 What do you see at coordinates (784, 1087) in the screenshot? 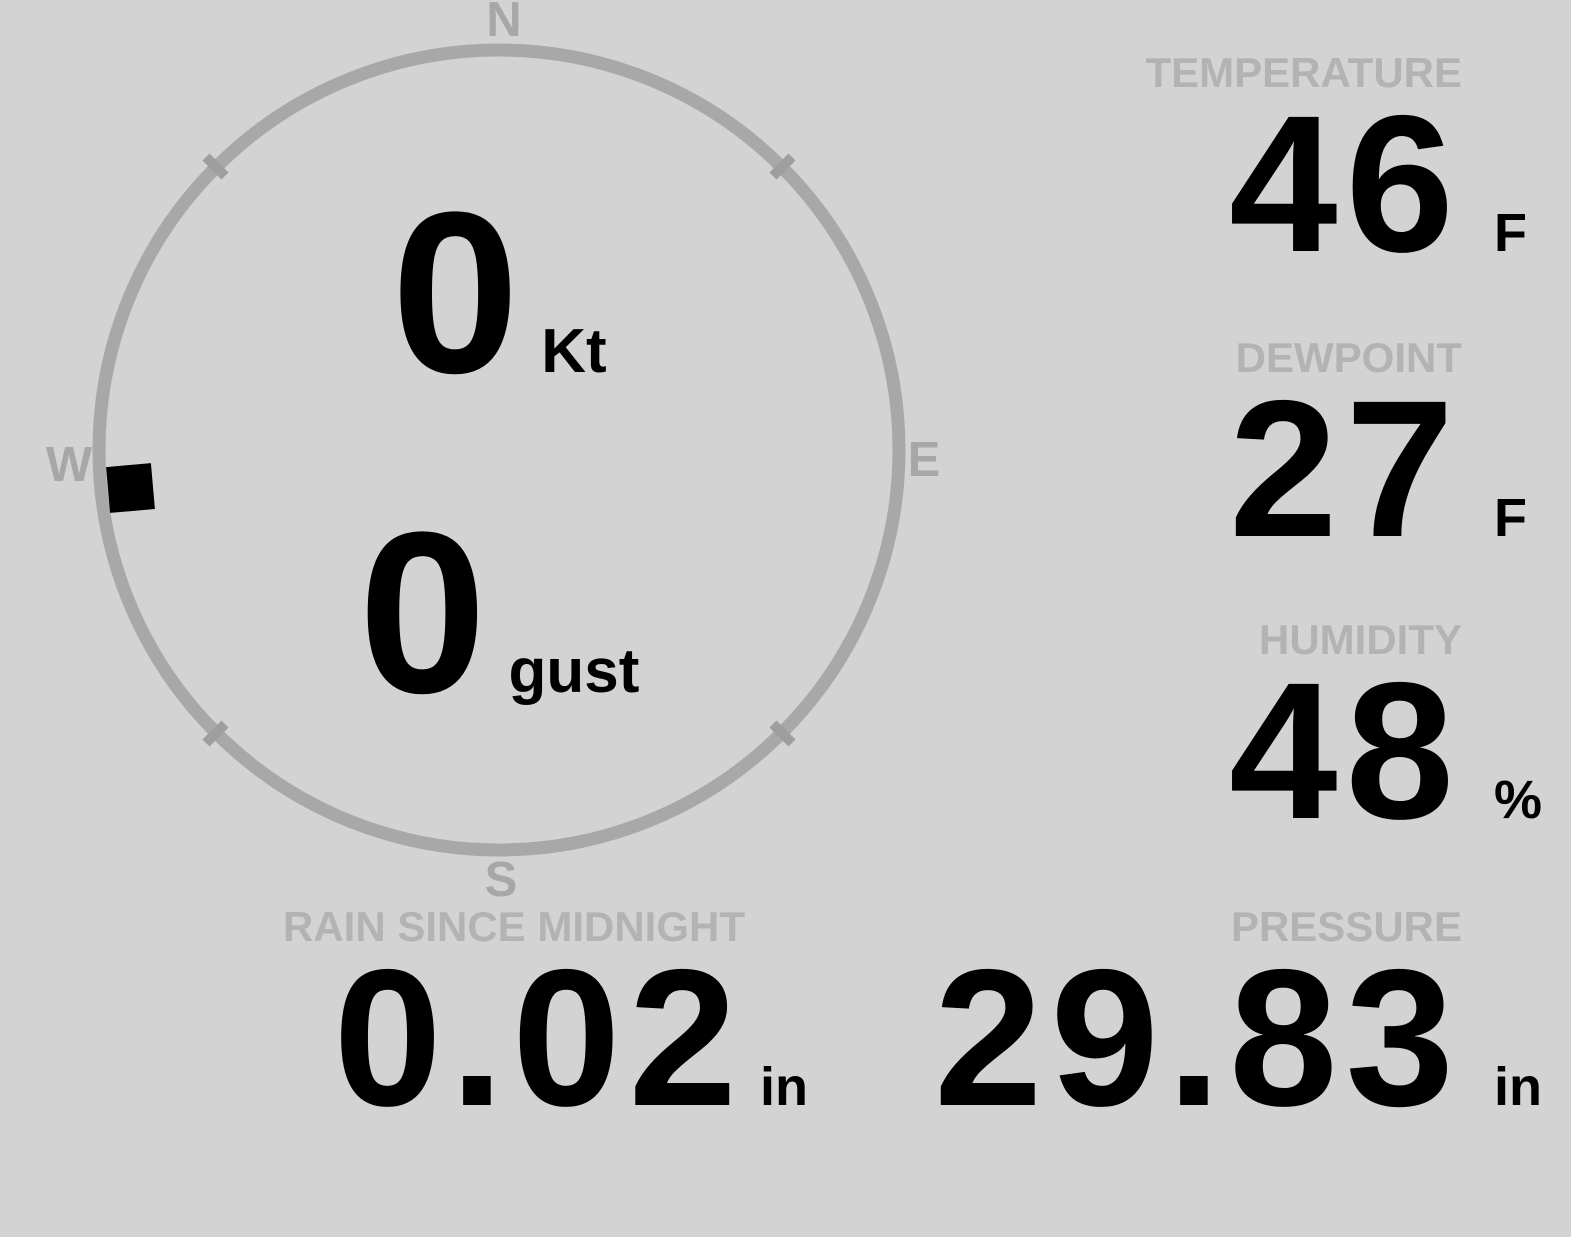
I see `rain-unit: in` at bounding box center [784, 1087].